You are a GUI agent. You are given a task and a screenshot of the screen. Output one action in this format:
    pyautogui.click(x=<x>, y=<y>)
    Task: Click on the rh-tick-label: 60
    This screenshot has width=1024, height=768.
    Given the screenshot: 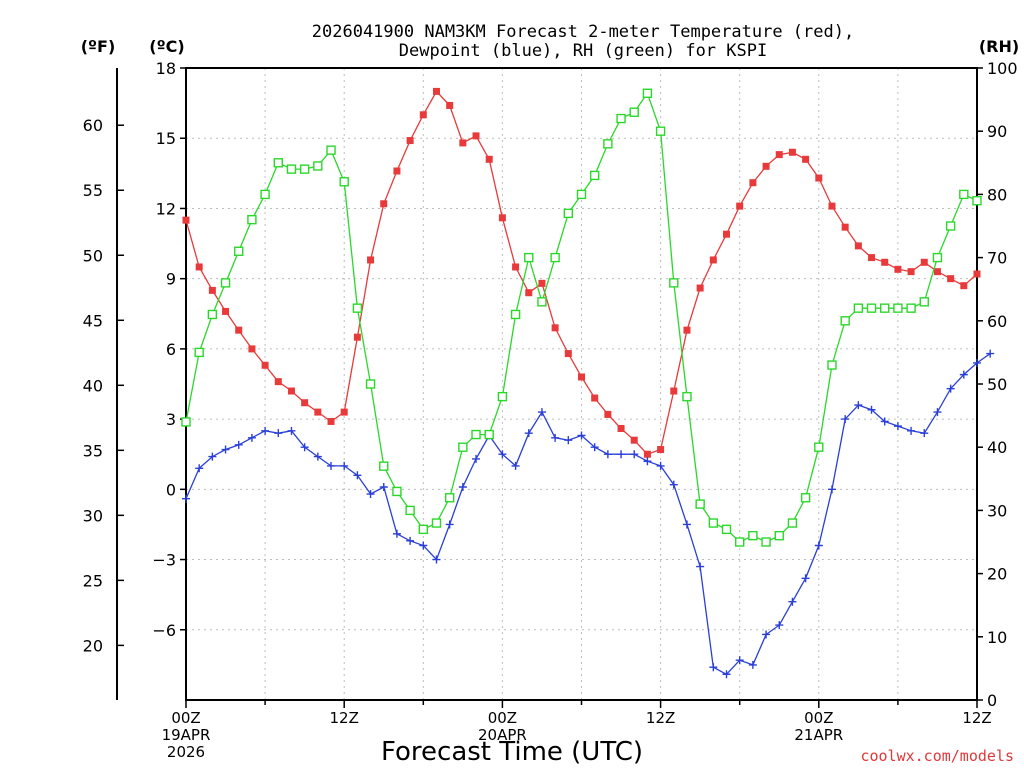 What is the action you would take?
    pyautogui.click(x=997, y=321)
    